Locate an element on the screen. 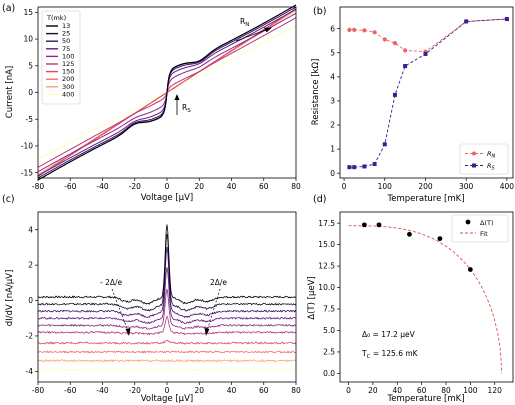 The height and width of the screenshot is (405, 515). rs-annotation: RS is located at coordinates (182, 104).